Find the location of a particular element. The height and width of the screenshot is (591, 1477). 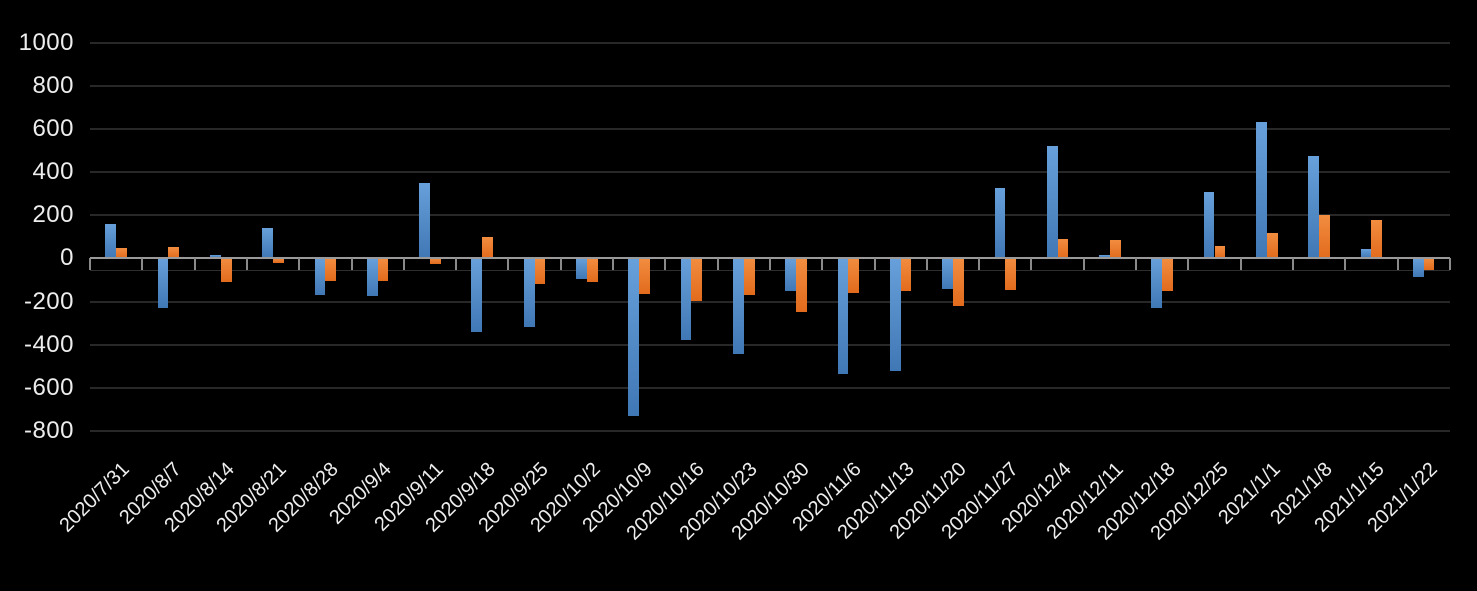

y-axis-tick-label: -800 is located at coordinates (48, 430).